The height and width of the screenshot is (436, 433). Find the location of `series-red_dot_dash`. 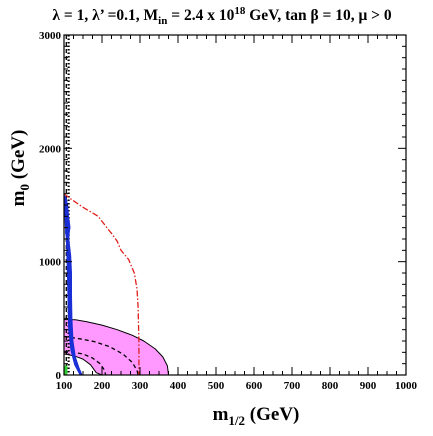

series-red_dot_dash is located at coordinates (102, 284).